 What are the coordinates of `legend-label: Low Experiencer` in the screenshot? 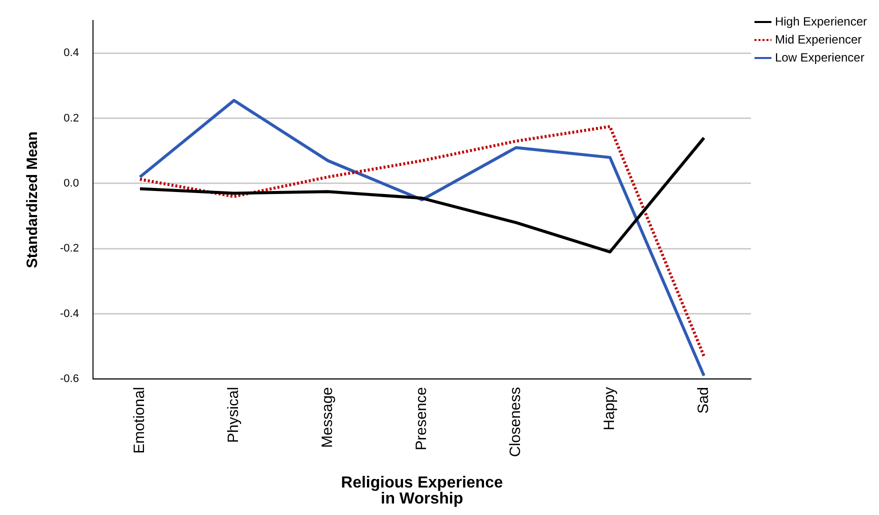 It's located at (819, 57).